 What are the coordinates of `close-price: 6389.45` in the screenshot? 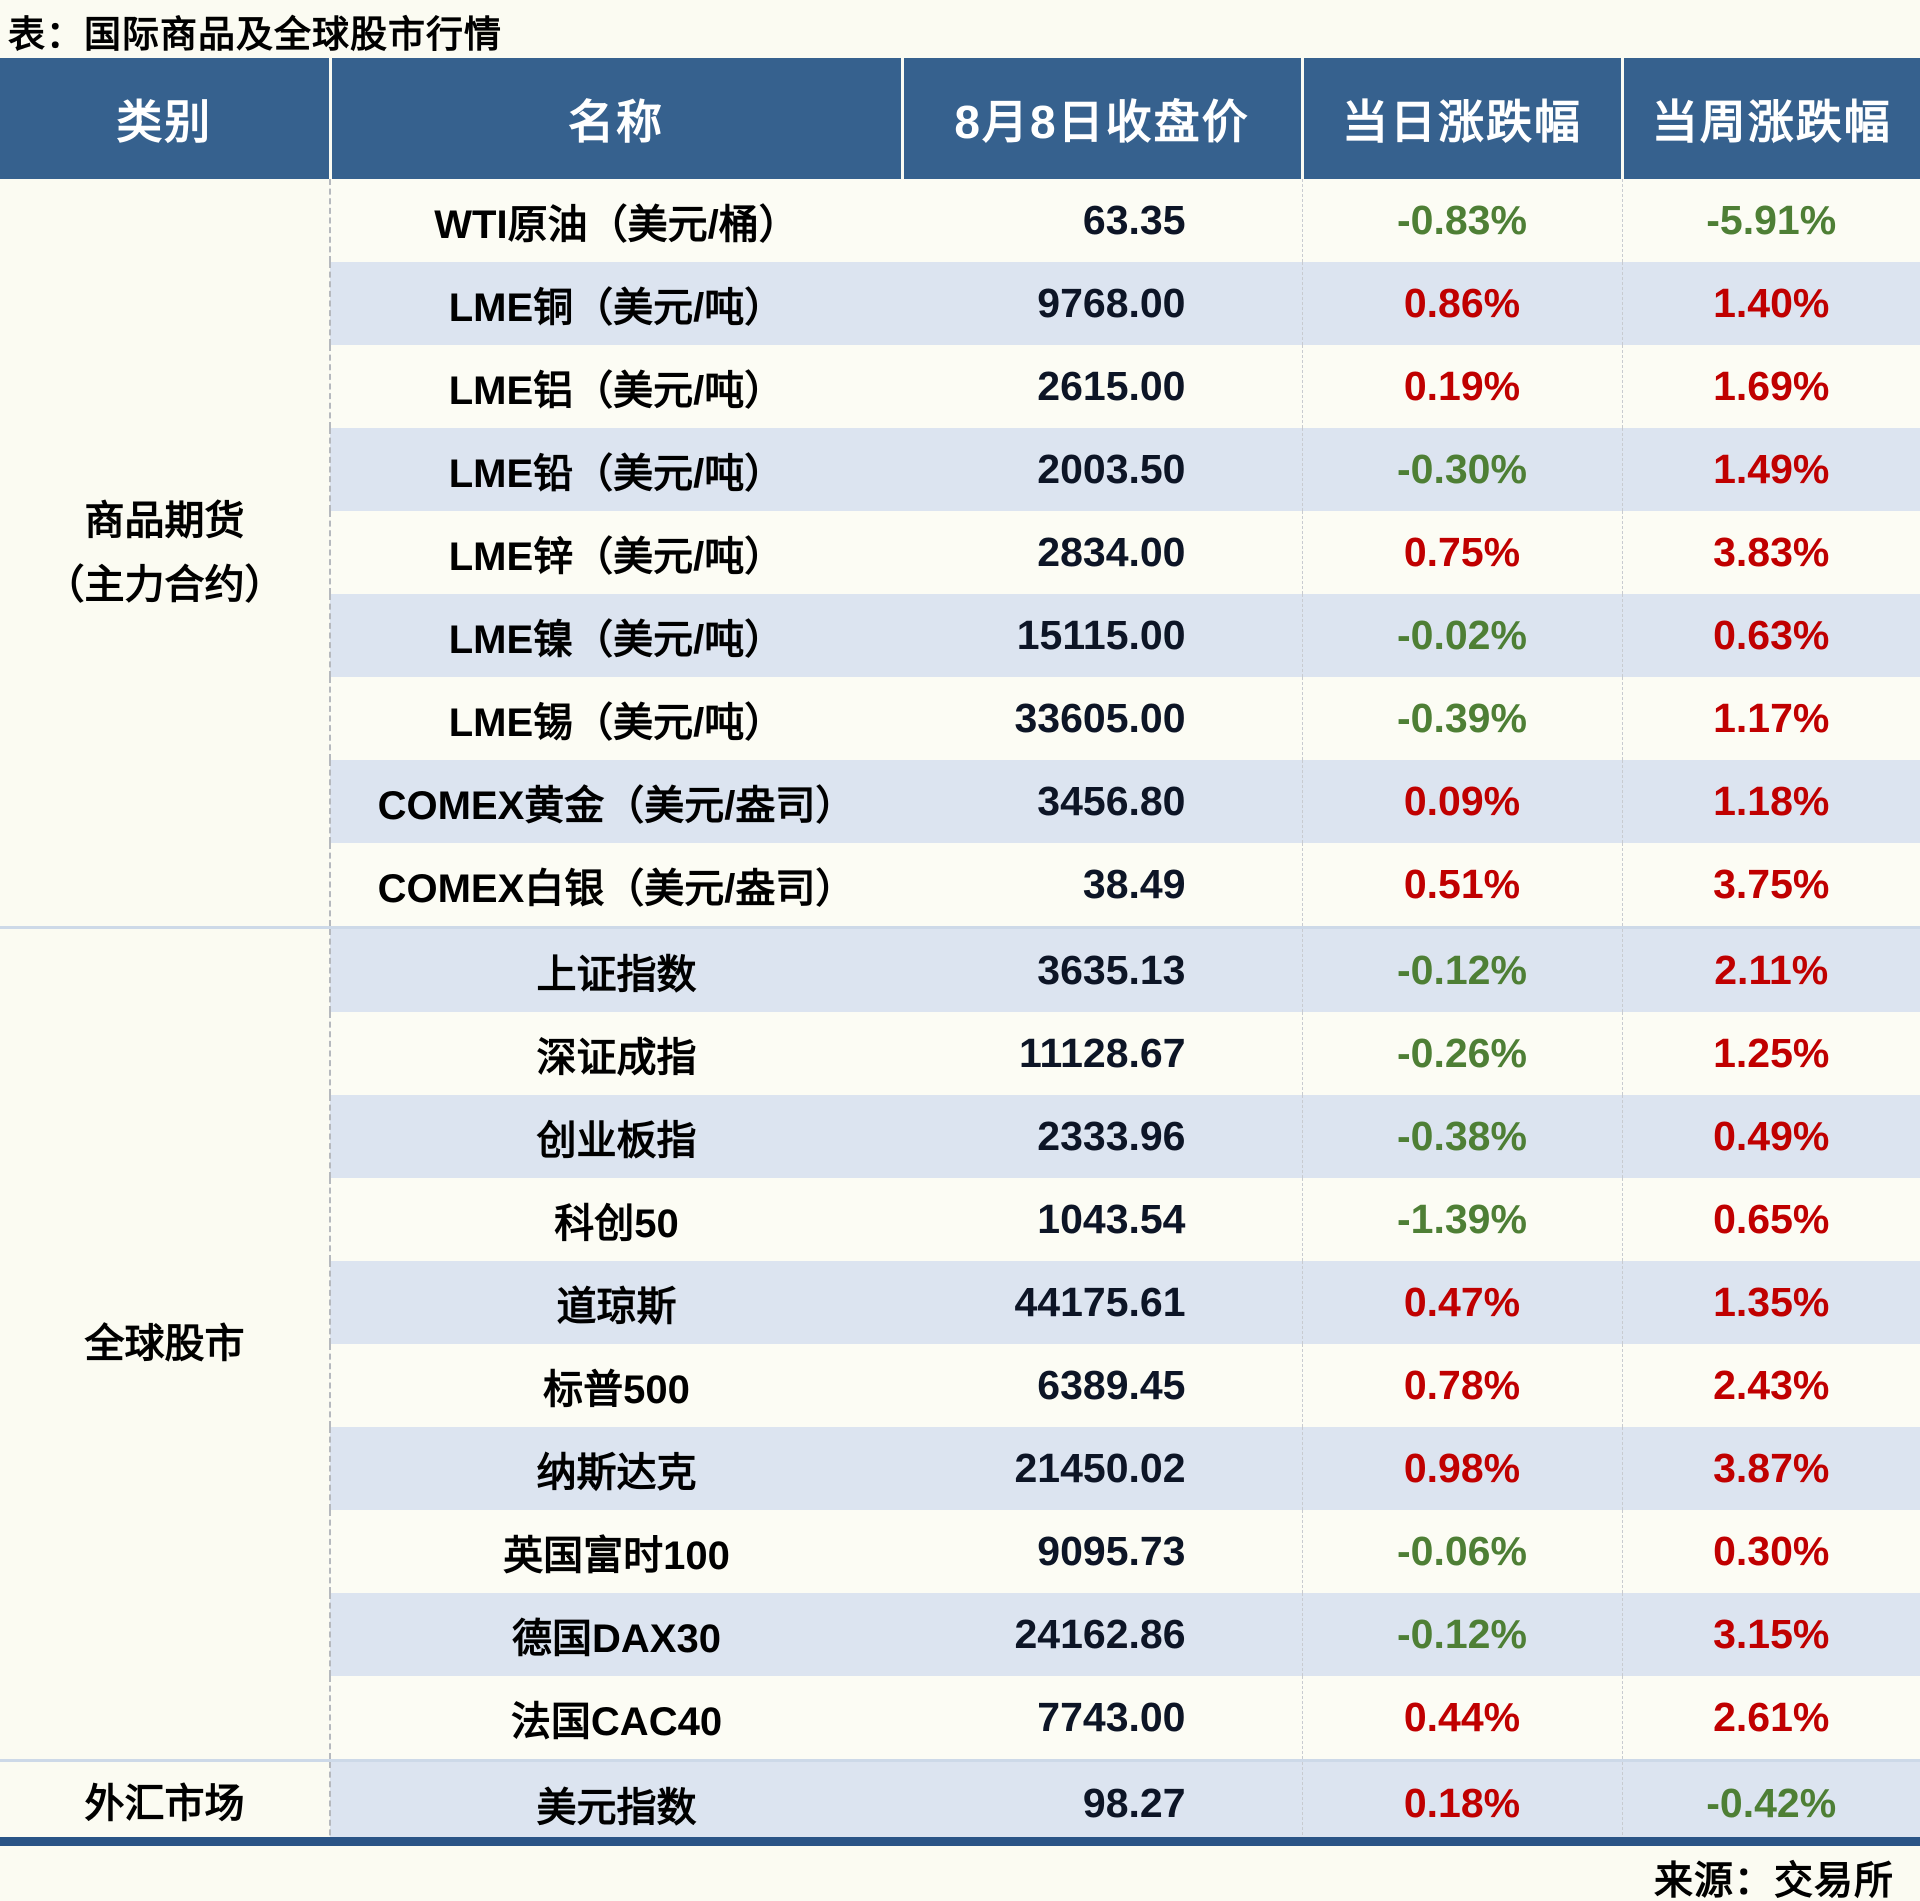 It's located at (1102, 1385).